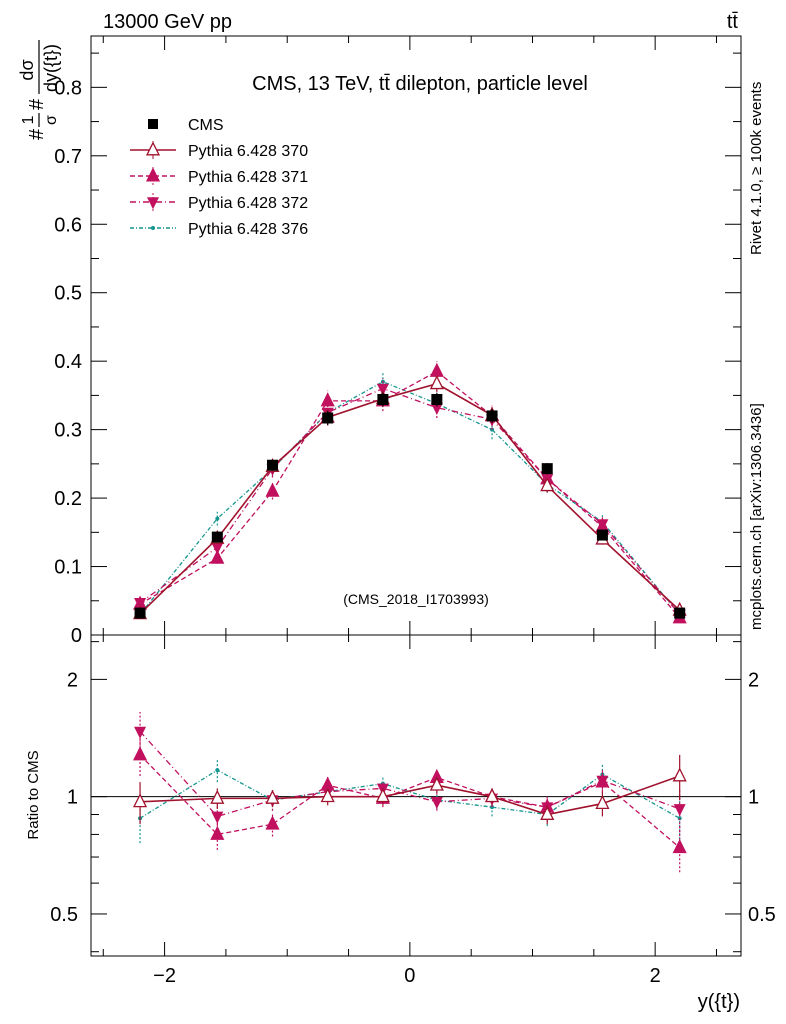 The image size is (786, 1024). I want to click on y-axis-label-prefix: #, so click(37, 134).